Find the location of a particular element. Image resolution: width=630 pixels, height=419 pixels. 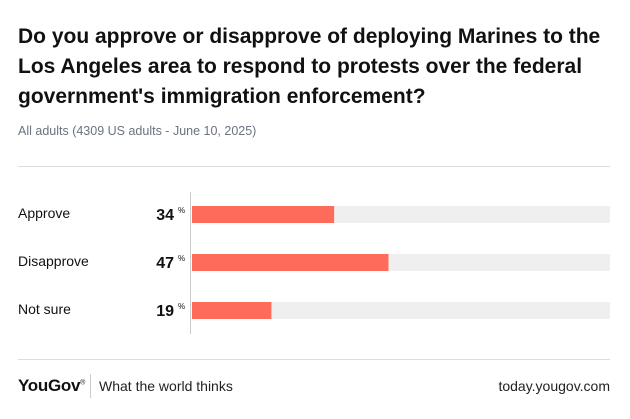

bar-row: Not sure 19% is located at coordinates (314, 310).